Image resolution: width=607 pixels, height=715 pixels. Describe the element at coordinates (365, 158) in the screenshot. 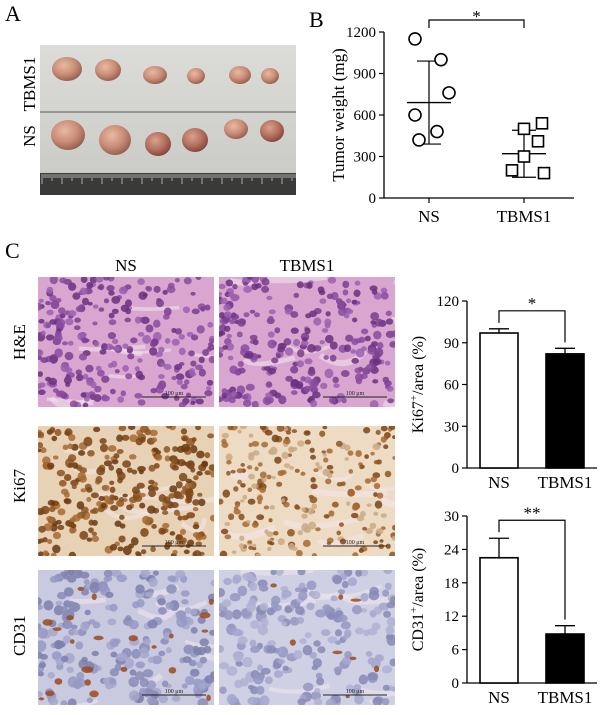

I see `y-tick-label: 300` at that location.